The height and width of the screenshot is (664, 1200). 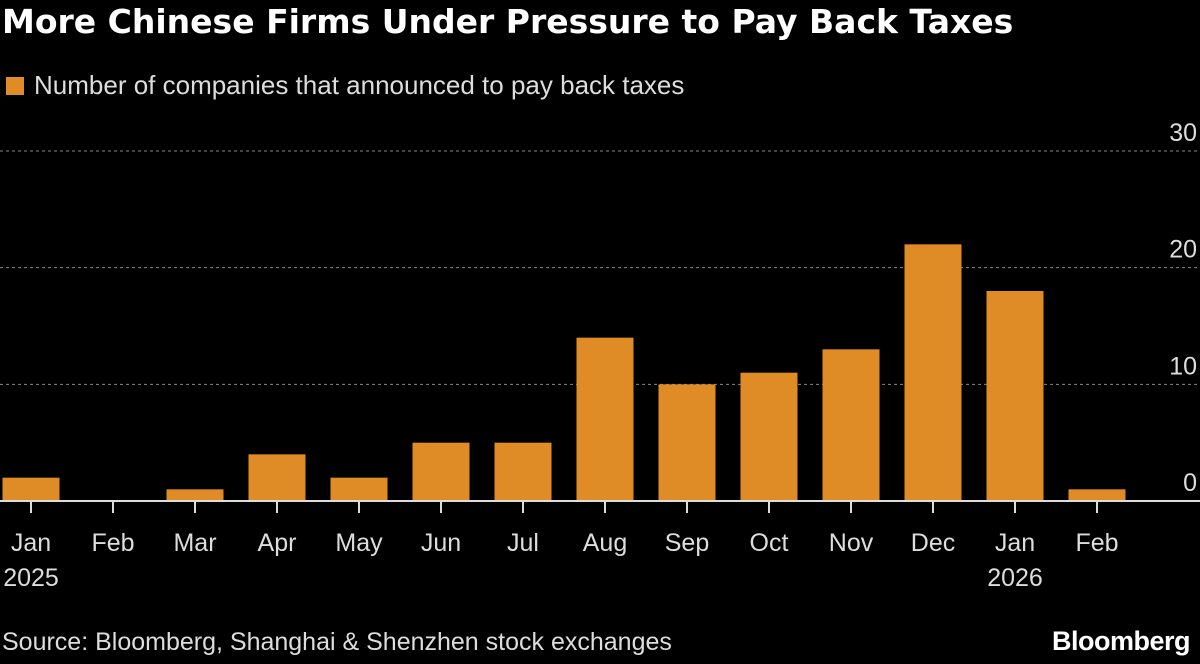 I want to click on x-tick-label: Aug, so click(x=605, y=543).